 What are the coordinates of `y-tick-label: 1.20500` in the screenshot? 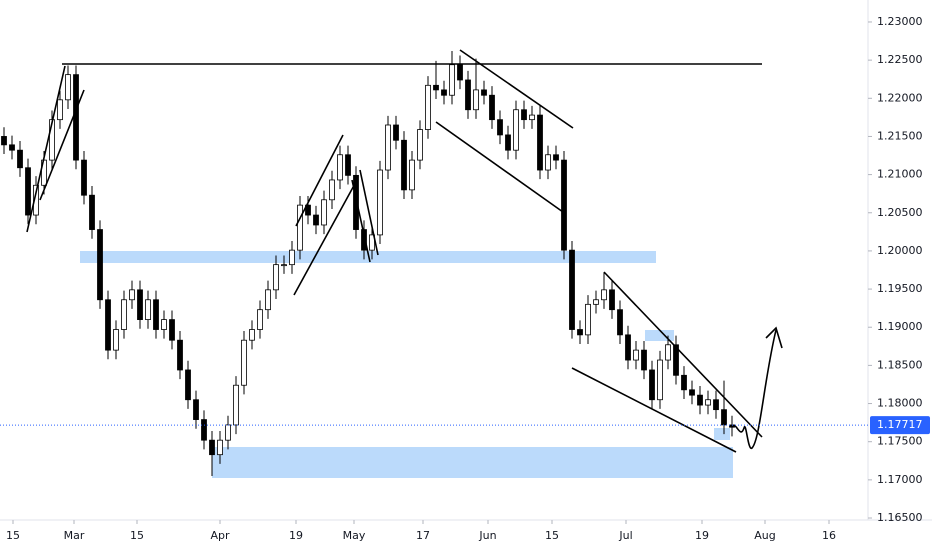 It's located at (900, 212).